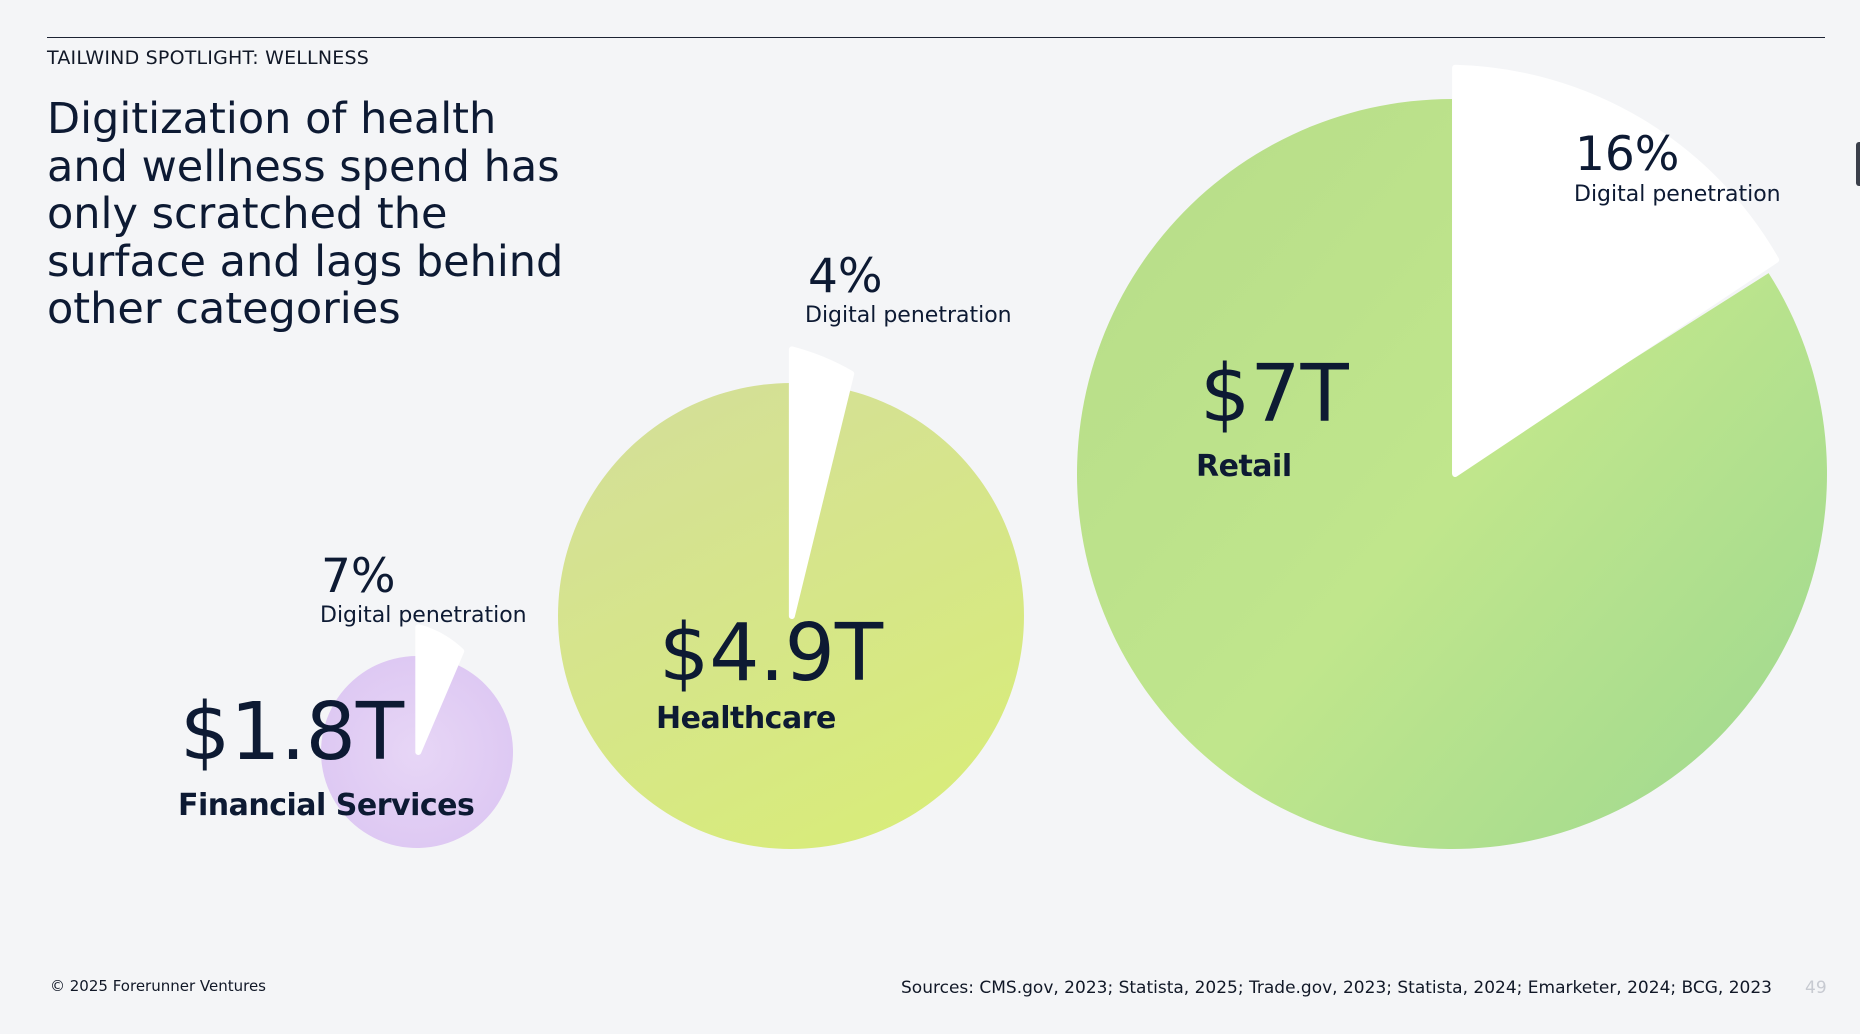  What do you see at coordinates (1858, 164) in the screenshot?
I see `edge-scroll-handle` at bounding box center [1858, 164].